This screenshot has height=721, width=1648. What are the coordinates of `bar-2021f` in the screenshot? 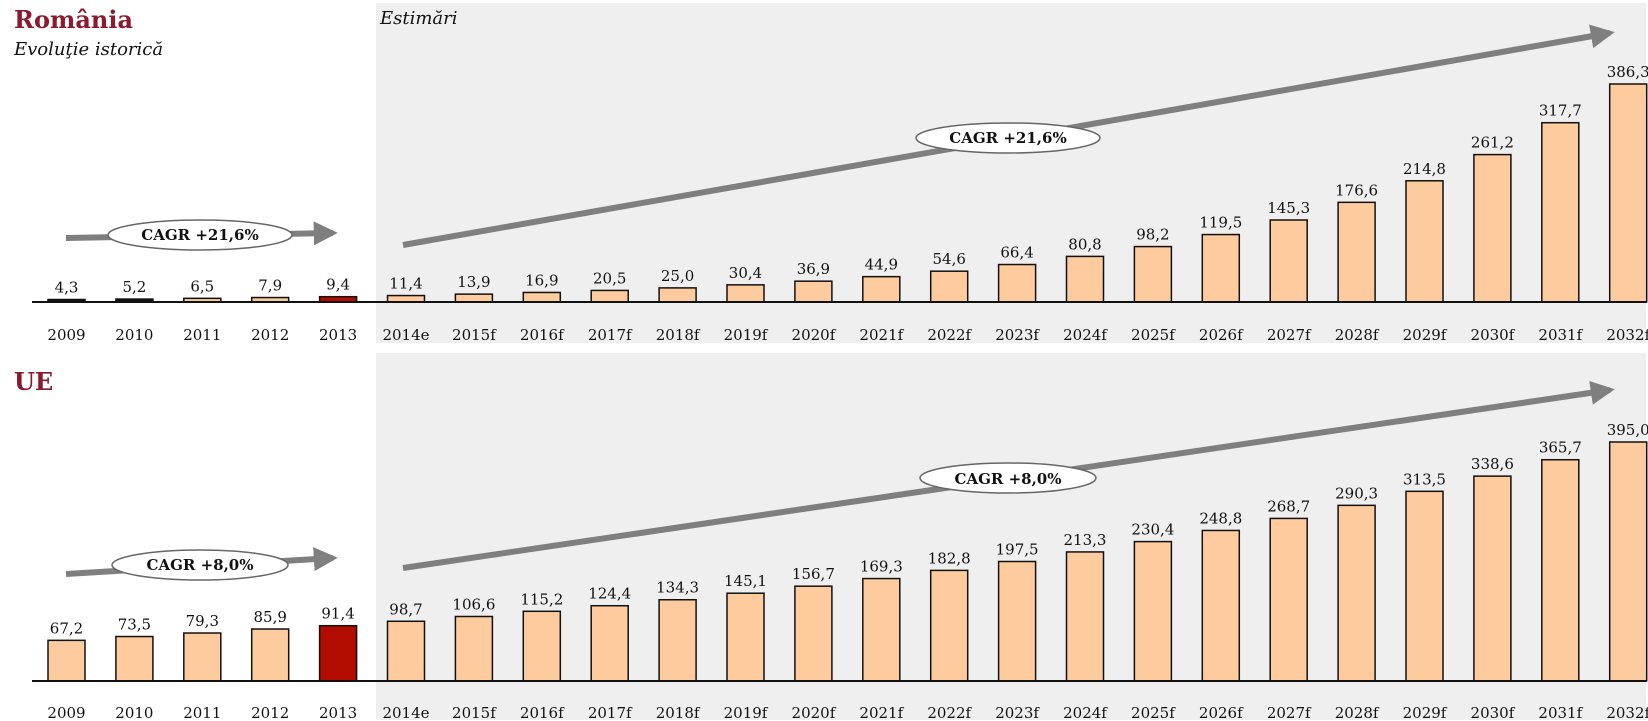 It's located at (881, 629).